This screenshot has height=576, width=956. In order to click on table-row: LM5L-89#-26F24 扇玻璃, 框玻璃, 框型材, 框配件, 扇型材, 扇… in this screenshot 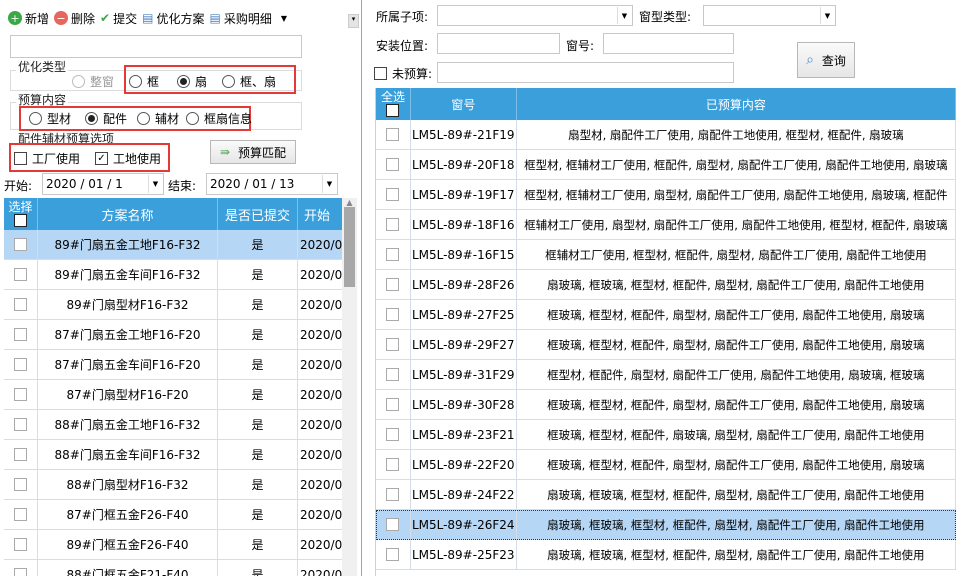, I will do `click(666, 525)`.